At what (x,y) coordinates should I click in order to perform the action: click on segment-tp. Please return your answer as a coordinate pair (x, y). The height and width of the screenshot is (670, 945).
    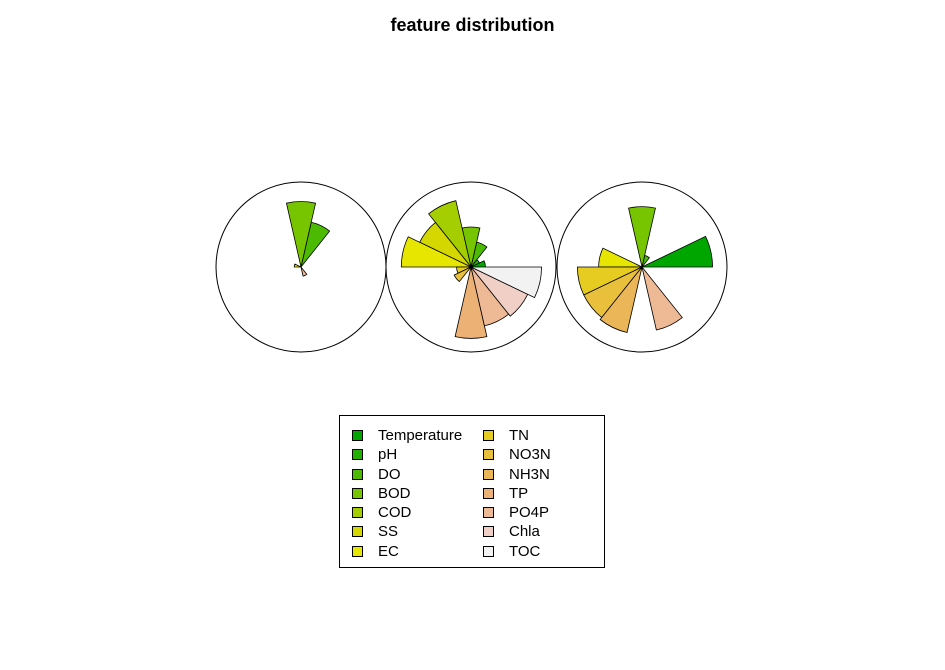
    Looking at the image, I should click on (471, 302).